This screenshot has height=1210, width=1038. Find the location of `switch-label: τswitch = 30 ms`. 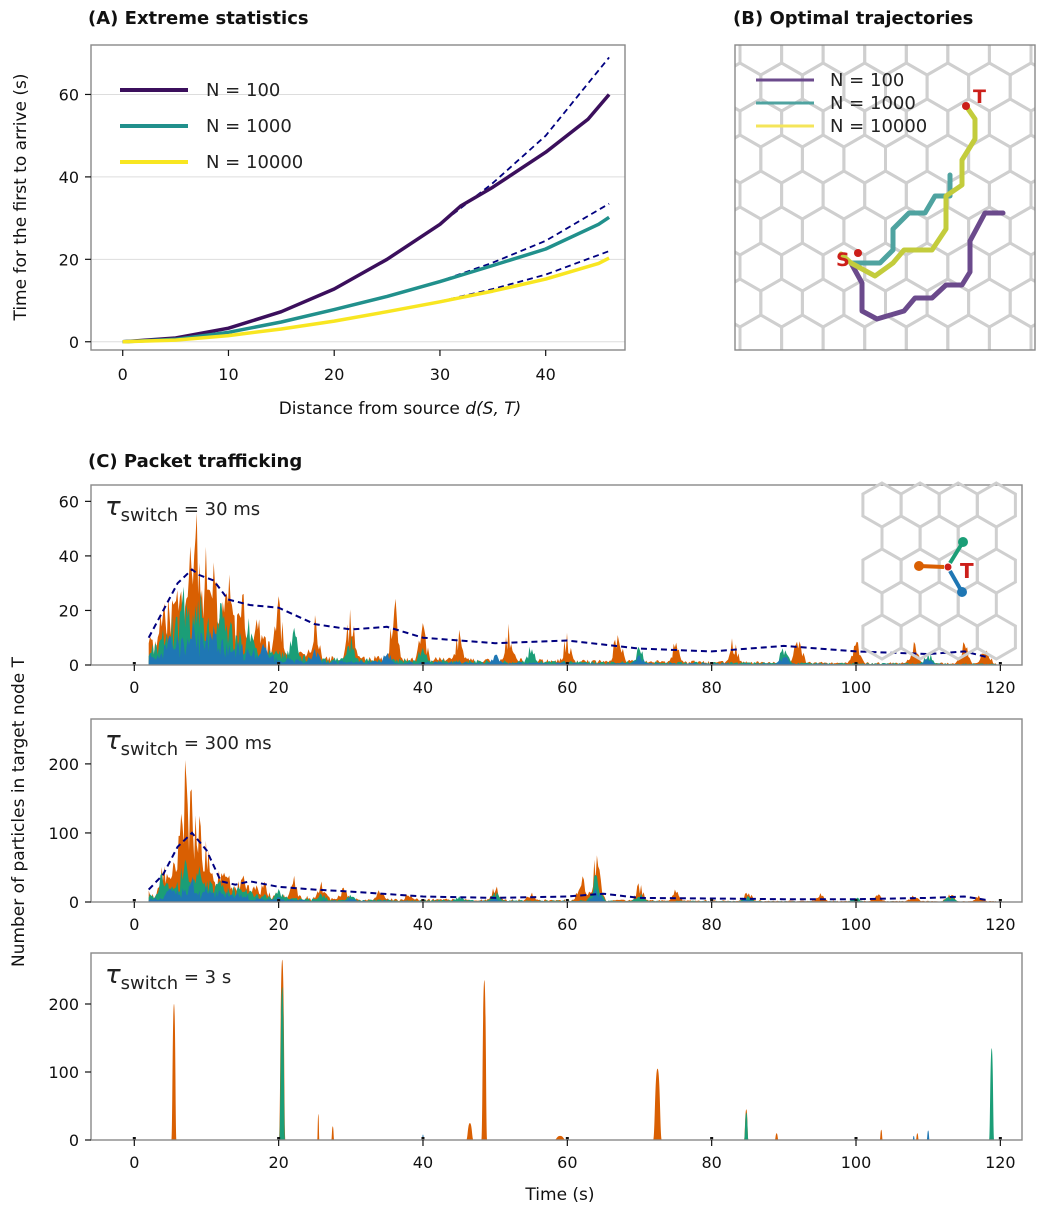

switch-label: τswitch = 30 ms is located at coordinates (182, 509).